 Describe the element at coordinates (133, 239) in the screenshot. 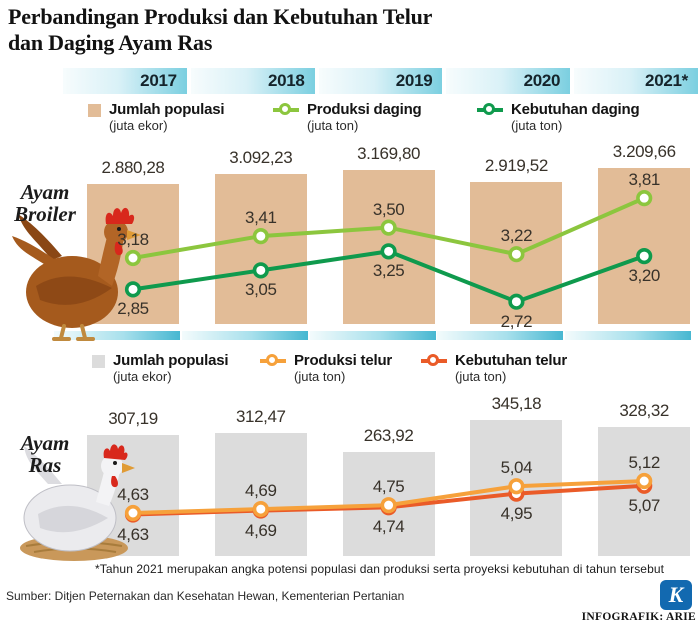

I see `point-value-label: 3,18` at that location.